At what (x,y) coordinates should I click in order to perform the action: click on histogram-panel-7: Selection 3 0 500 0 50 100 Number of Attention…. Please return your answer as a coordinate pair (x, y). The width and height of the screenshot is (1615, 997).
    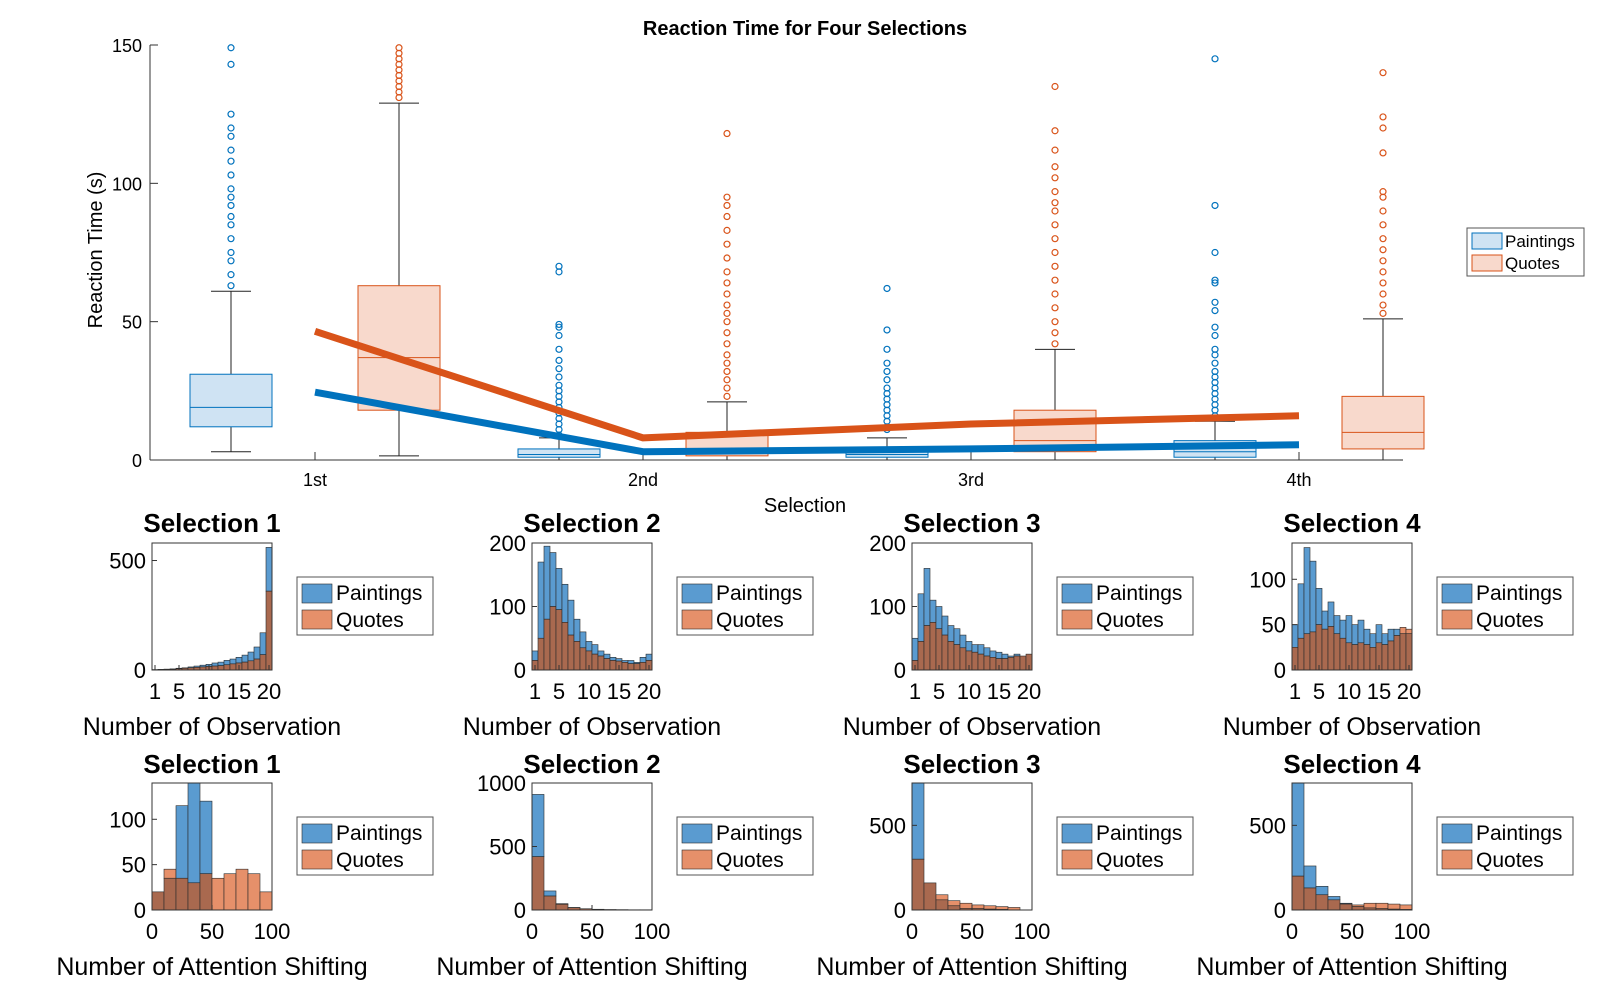
    Looking at the image, I should click on (1005, 865).